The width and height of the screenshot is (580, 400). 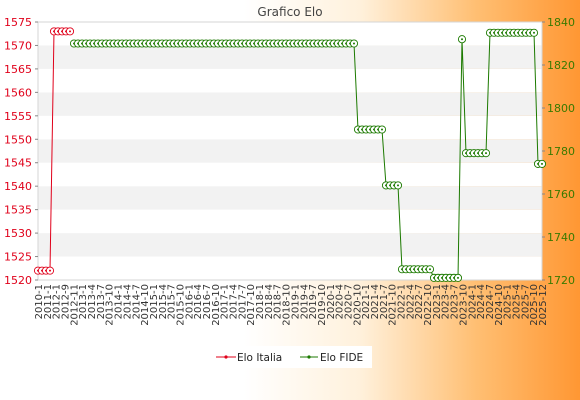 I want to click on x-tick-label: 2021-1, so click(x=366, y=301).